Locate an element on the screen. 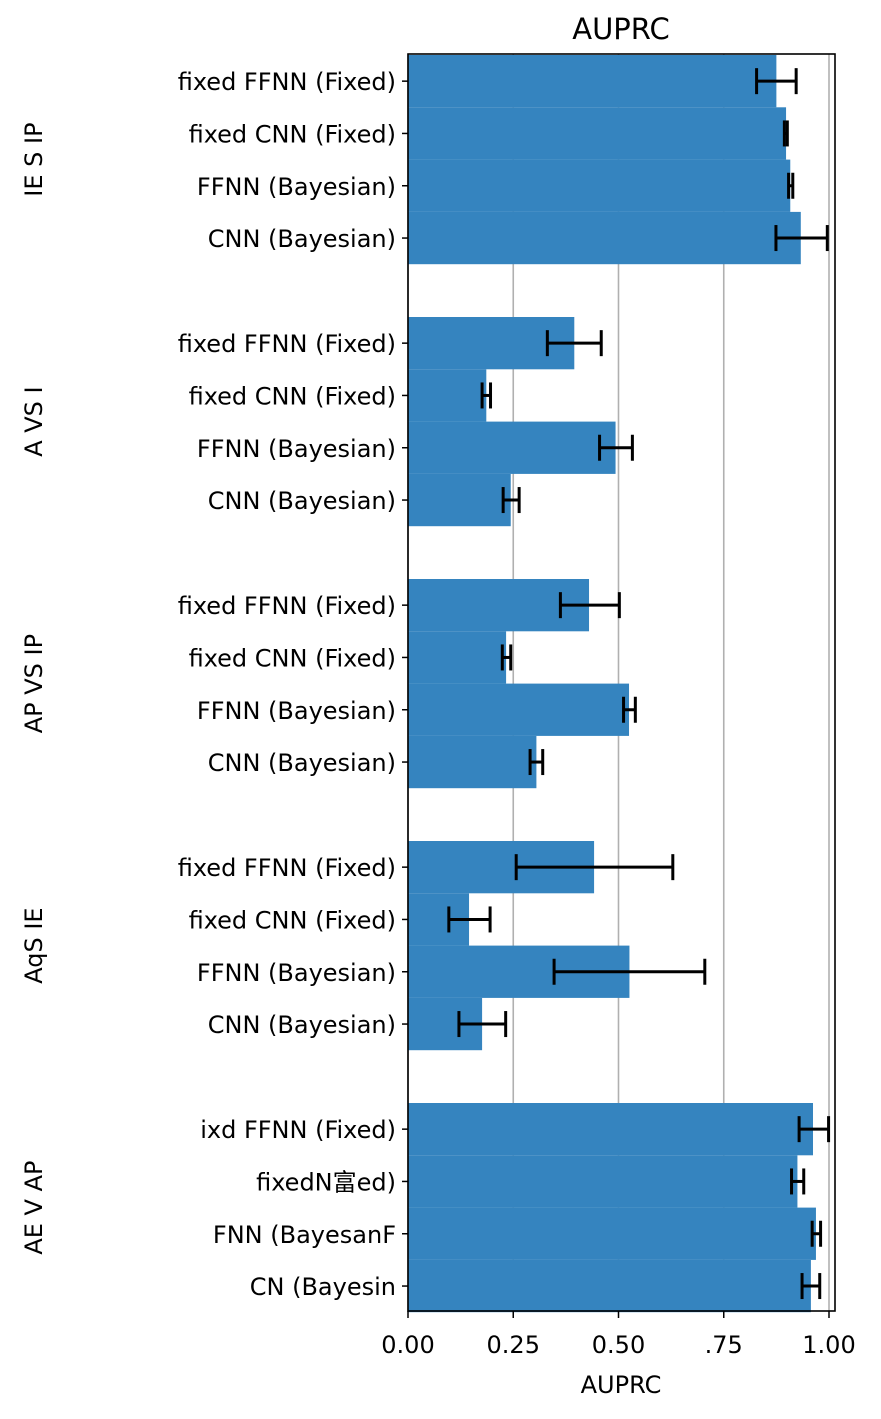 Image resolution: width=881 pixels, height=1419 pixels. y-tick-label-g1-2: FFNN (Bayesian) is located at coordinates (296, 449).